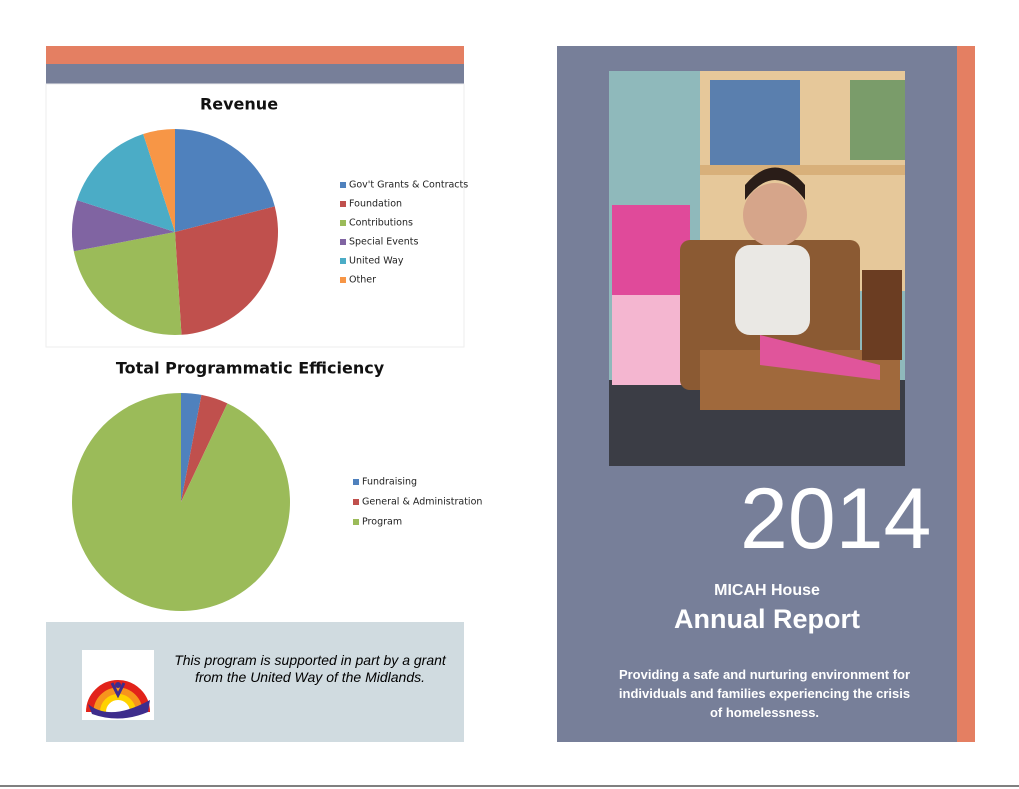 Image resolution: width=1019 pixels, height=789 pixels. Describe the element at coordinates (255, 55) in the screenshot. I see `accent-bar` at that location.